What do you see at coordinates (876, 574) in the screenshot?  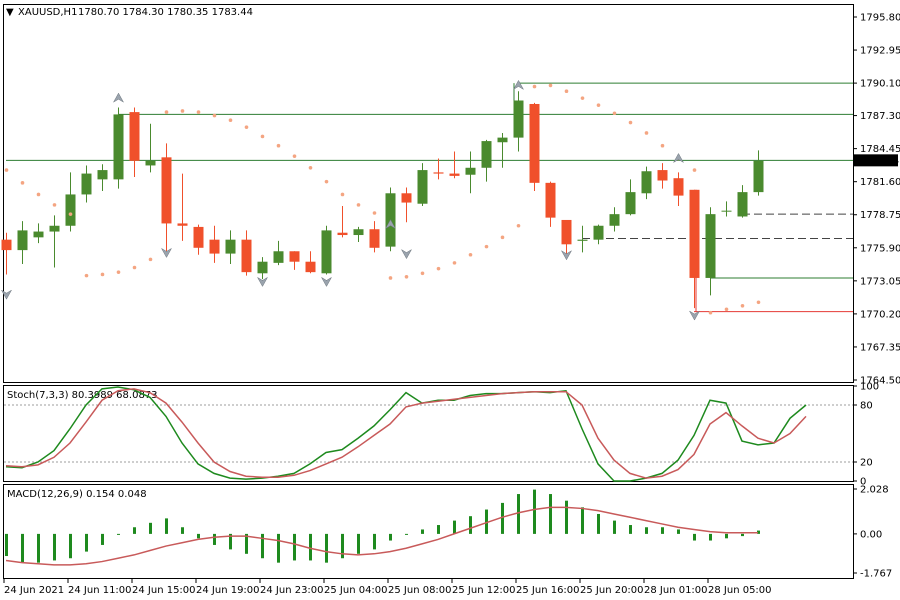 I see `macd-tick-label: -1.767` at bounding box center [876, 574].